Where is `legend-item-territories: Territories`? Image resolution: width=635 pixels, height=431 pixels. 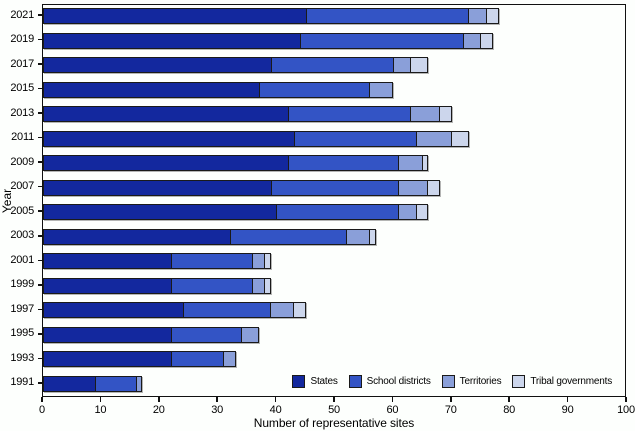 legend-item-territories: Territories is located at coordinates (471, 381).